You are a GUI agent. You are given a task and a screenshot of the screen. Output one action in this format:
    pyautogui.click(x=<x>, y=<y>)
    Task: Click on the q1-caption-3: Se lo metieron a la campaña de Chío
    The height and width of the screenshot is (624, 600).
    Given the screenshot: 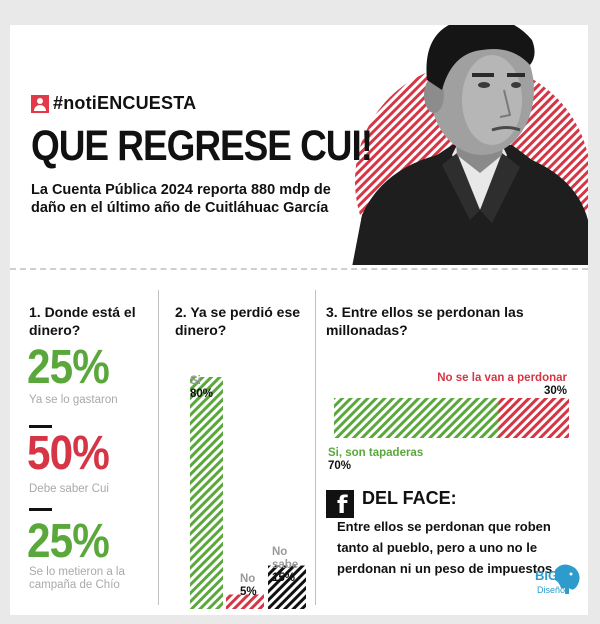 What is the action you would take?
    pyautogui.click(x=77, y=578)
    